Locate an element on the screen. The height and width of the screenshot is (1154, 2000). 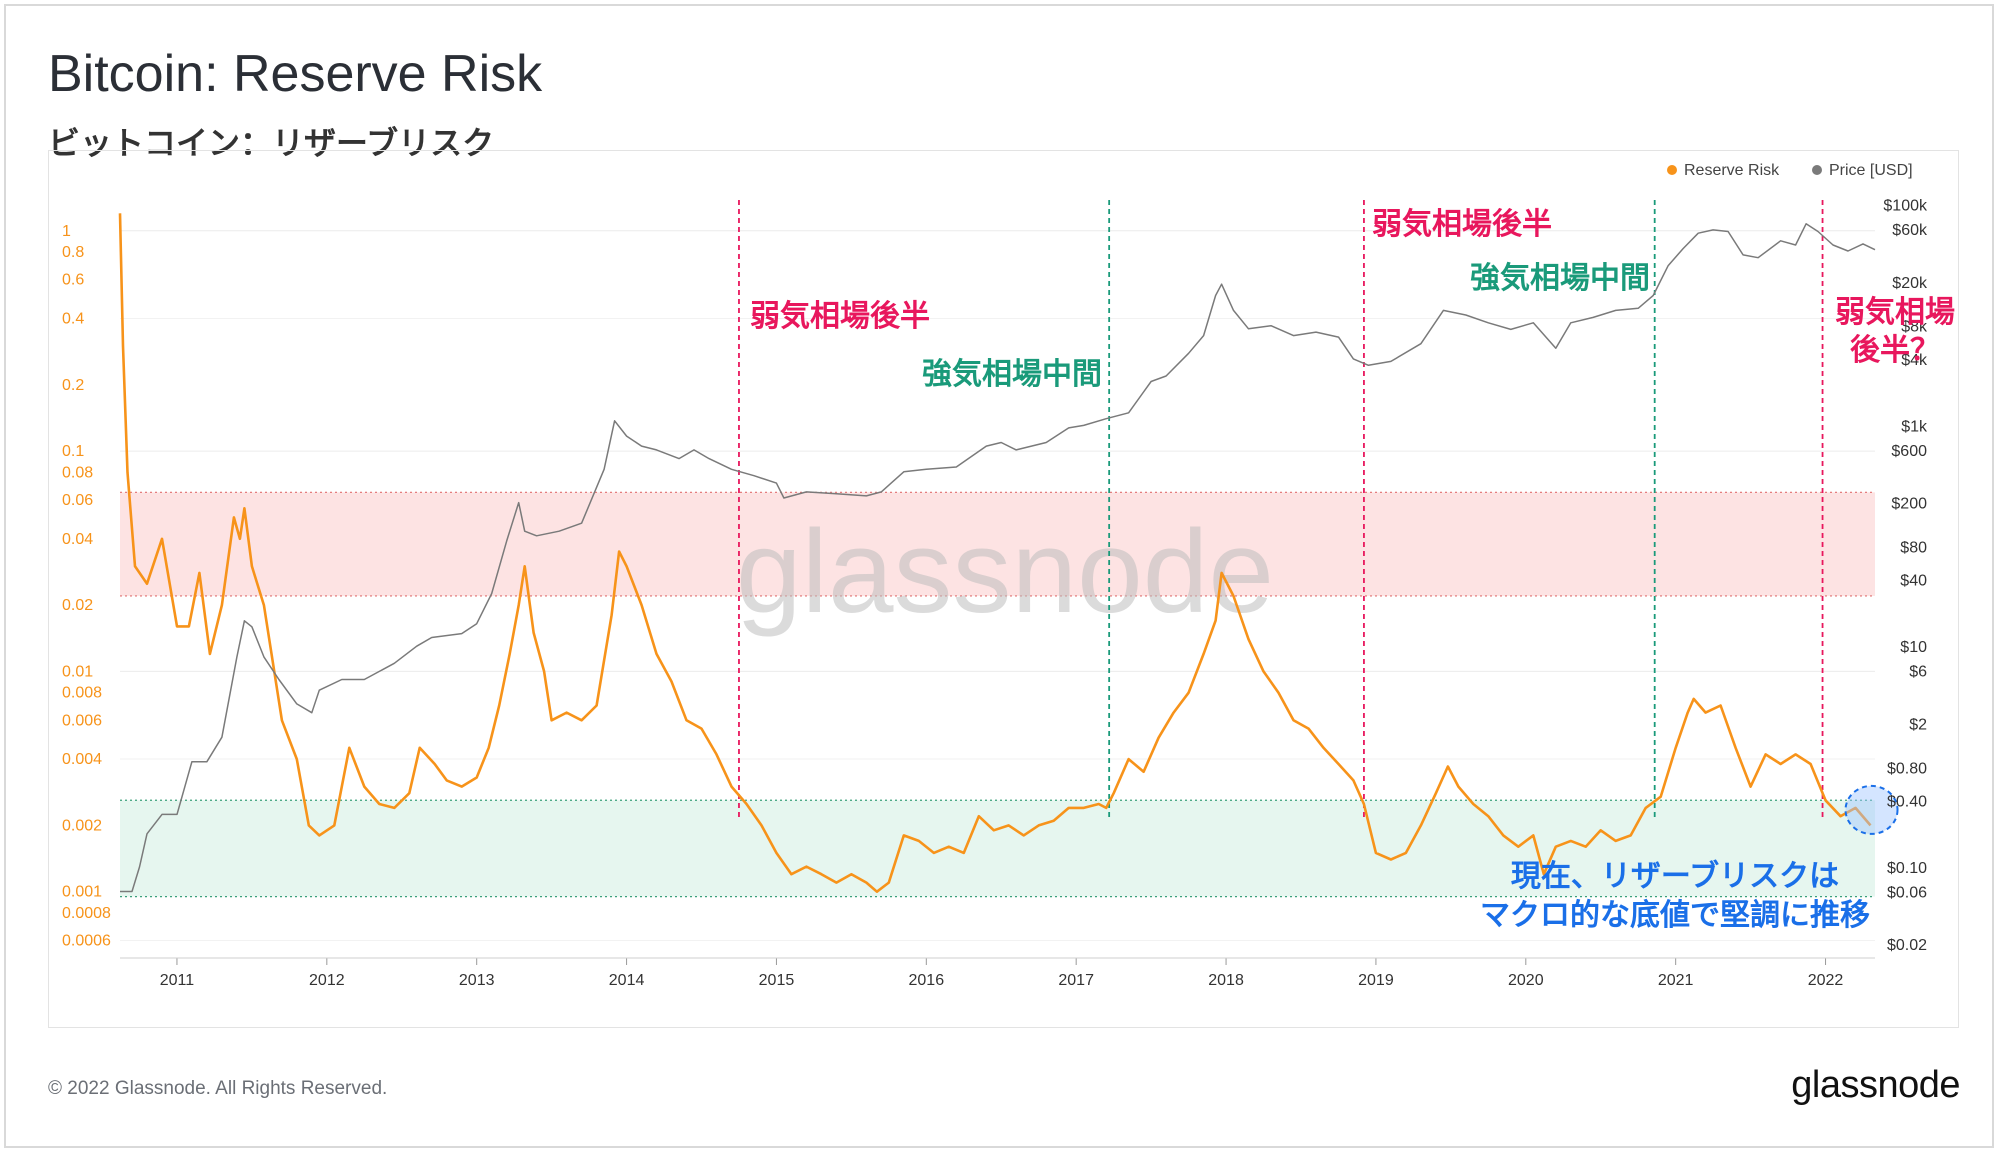
right-tick-label: $0.40 is located at coordinates (1907, 802).